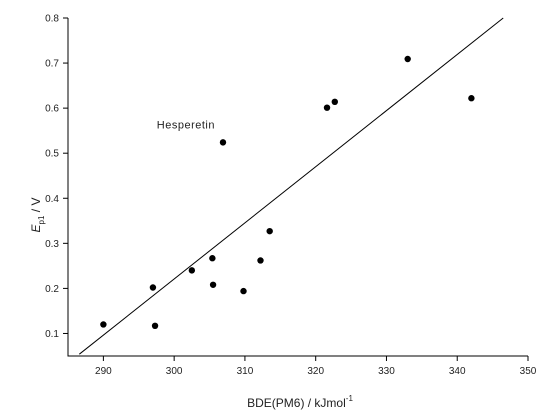  I want to click on annotations: Hesperetin, so click(186, 125).